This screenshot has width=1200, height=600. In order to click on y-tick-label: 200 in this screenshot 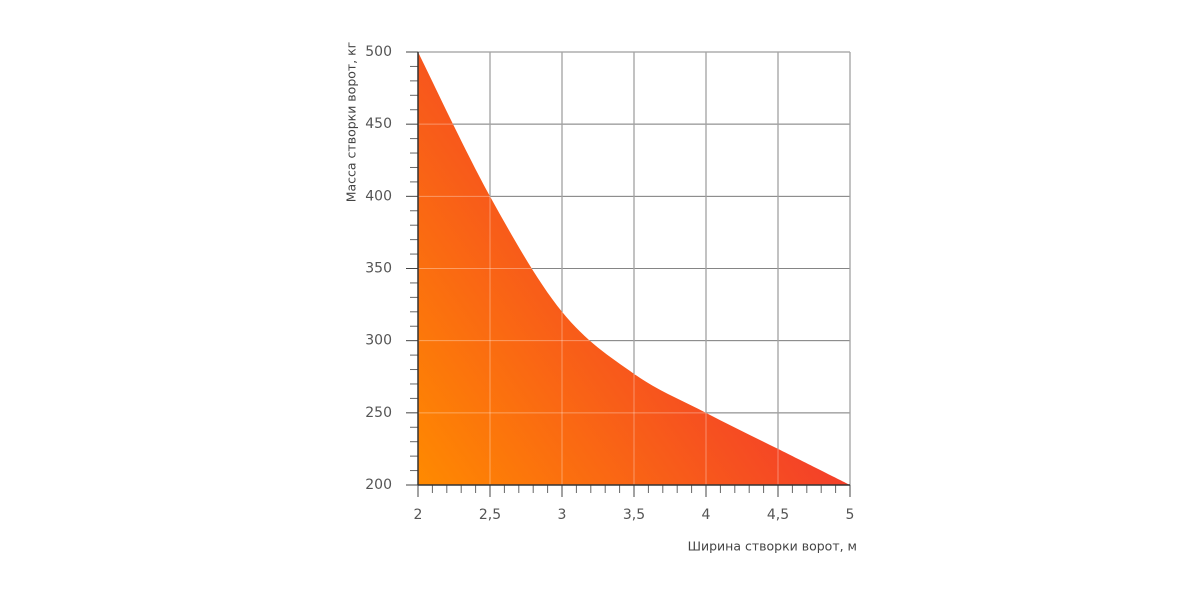, I will do `click(378, 485)`.